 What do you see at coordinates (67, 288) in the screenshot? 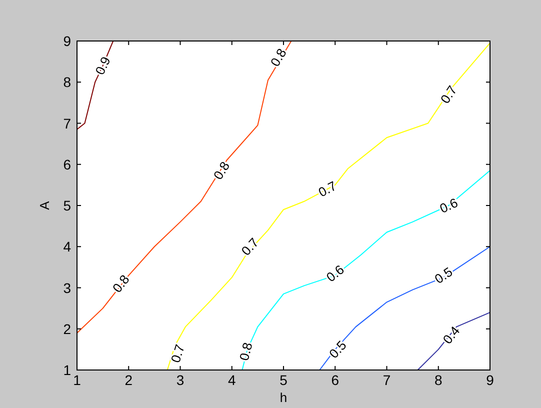
I see `y-tick-label: 3` at bounding box center [67, 288].